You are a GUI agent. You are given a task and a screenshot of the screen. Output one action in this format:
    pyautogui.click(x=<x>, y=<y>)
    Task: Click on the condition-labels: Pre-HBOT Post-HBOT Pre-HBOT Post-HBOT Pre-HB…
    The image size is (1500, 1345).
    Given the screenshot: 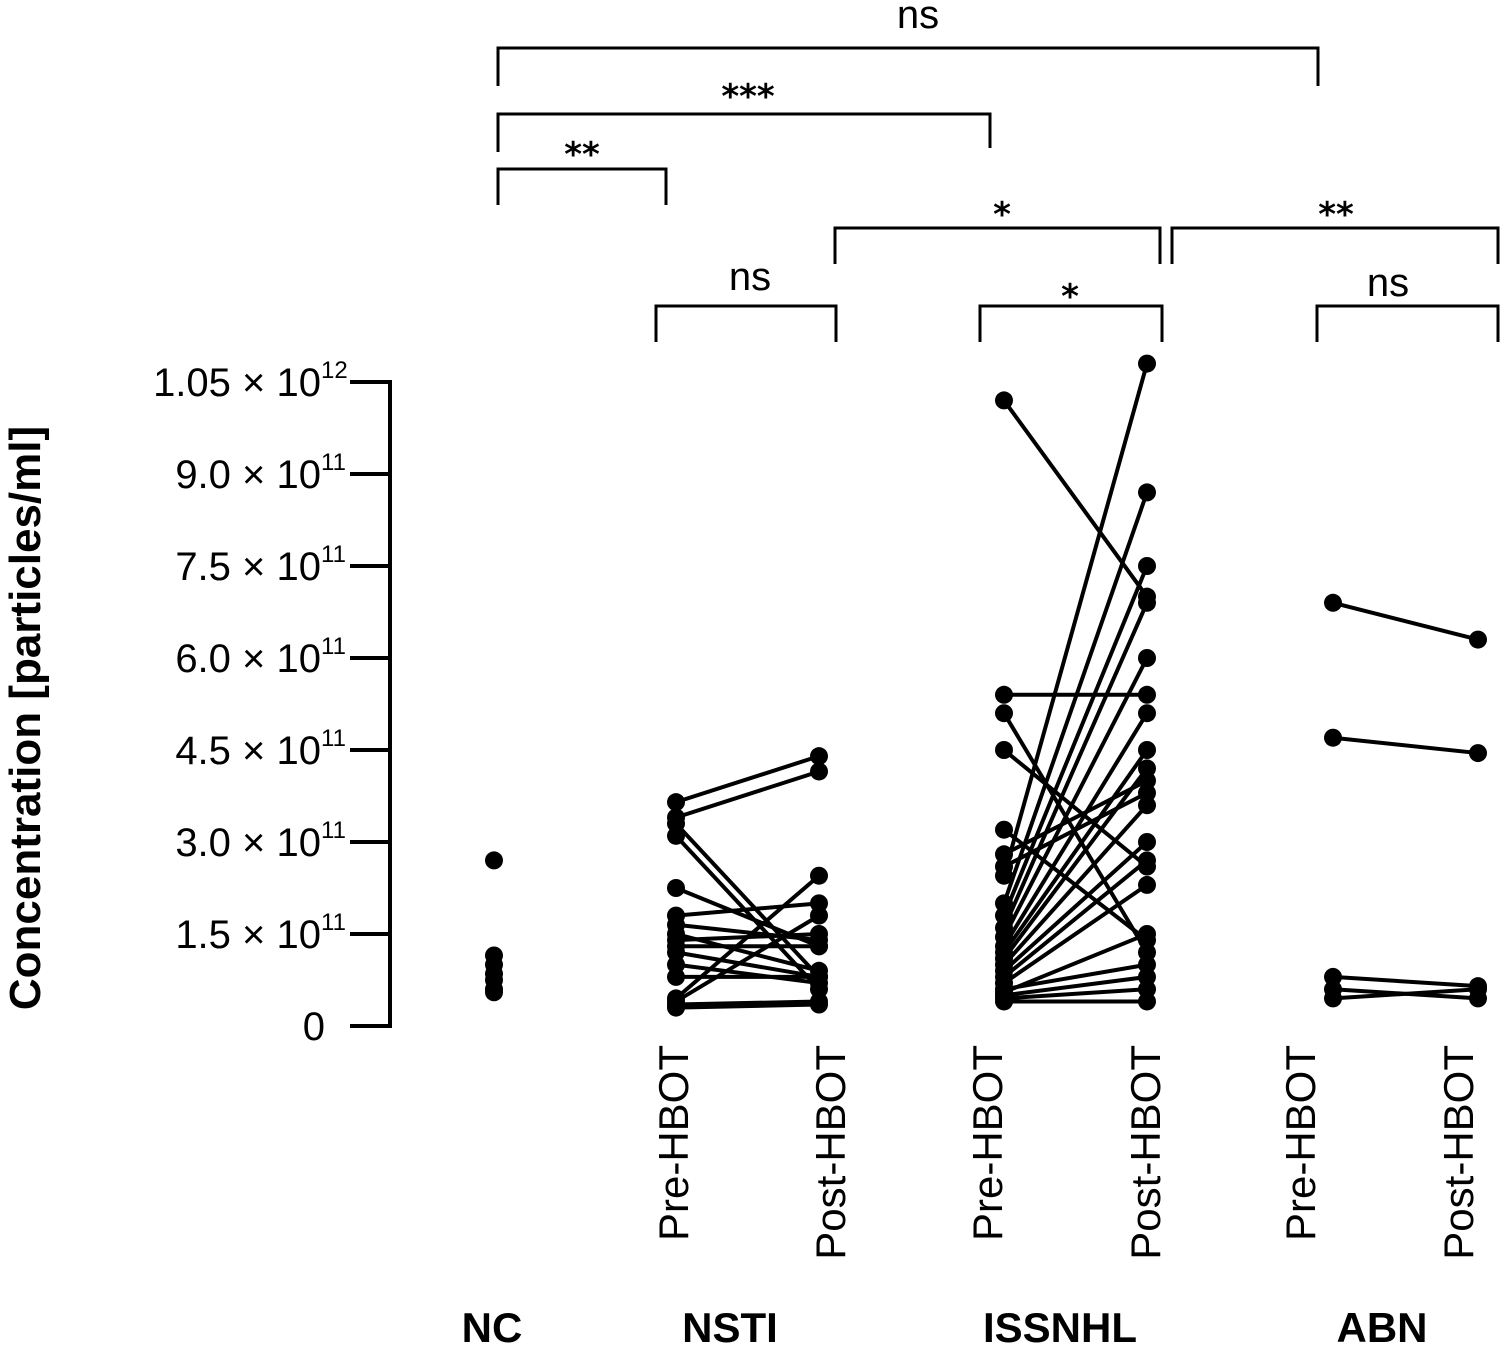 What is the action you would take?
    pyautogui.click(x=1066, y=1152)
    